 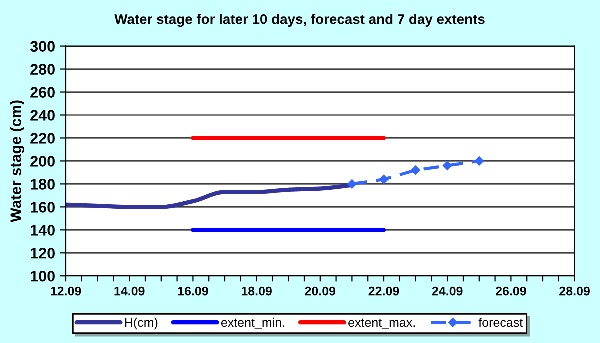 I want to click on x-tick-label: 16.09, so click(x=193, y=291).